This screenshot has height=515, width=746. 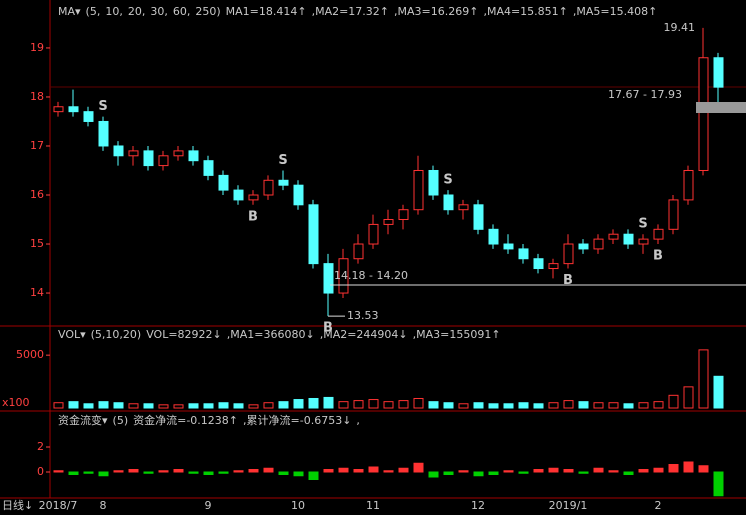 I want to click on x-tick-label: 2, so click(x=658, y=505).